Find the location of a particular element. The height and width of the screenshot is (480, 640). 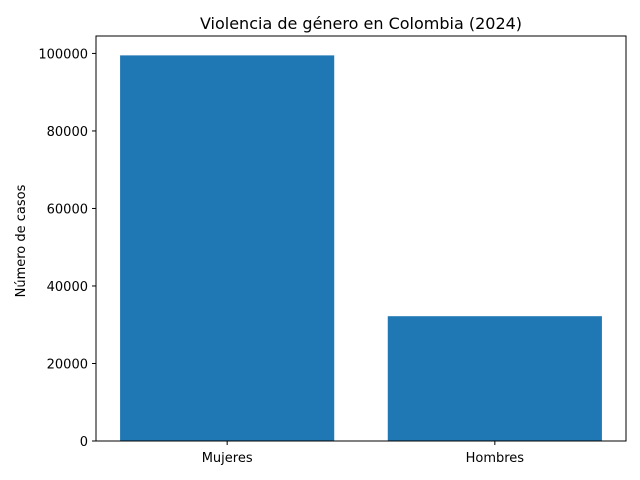

y-tick-label: 20000 is located at coordinates (67, 364).